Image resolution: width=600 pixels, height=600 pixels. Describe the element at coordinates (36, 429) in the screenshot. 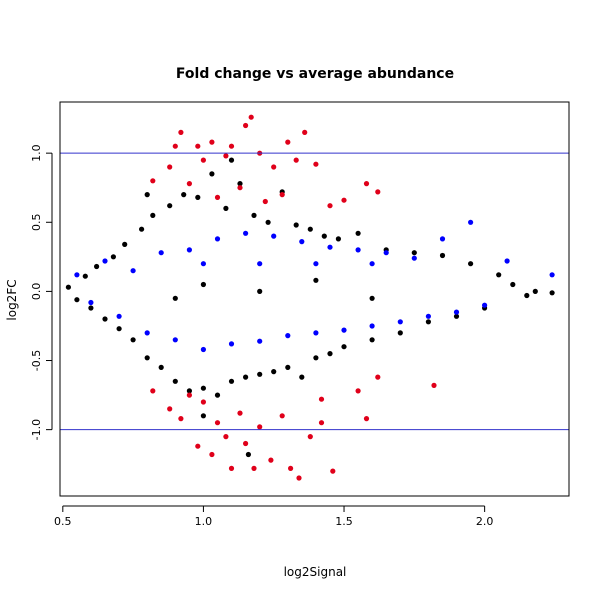

I see `y-tick-label: -1.0` at that location.